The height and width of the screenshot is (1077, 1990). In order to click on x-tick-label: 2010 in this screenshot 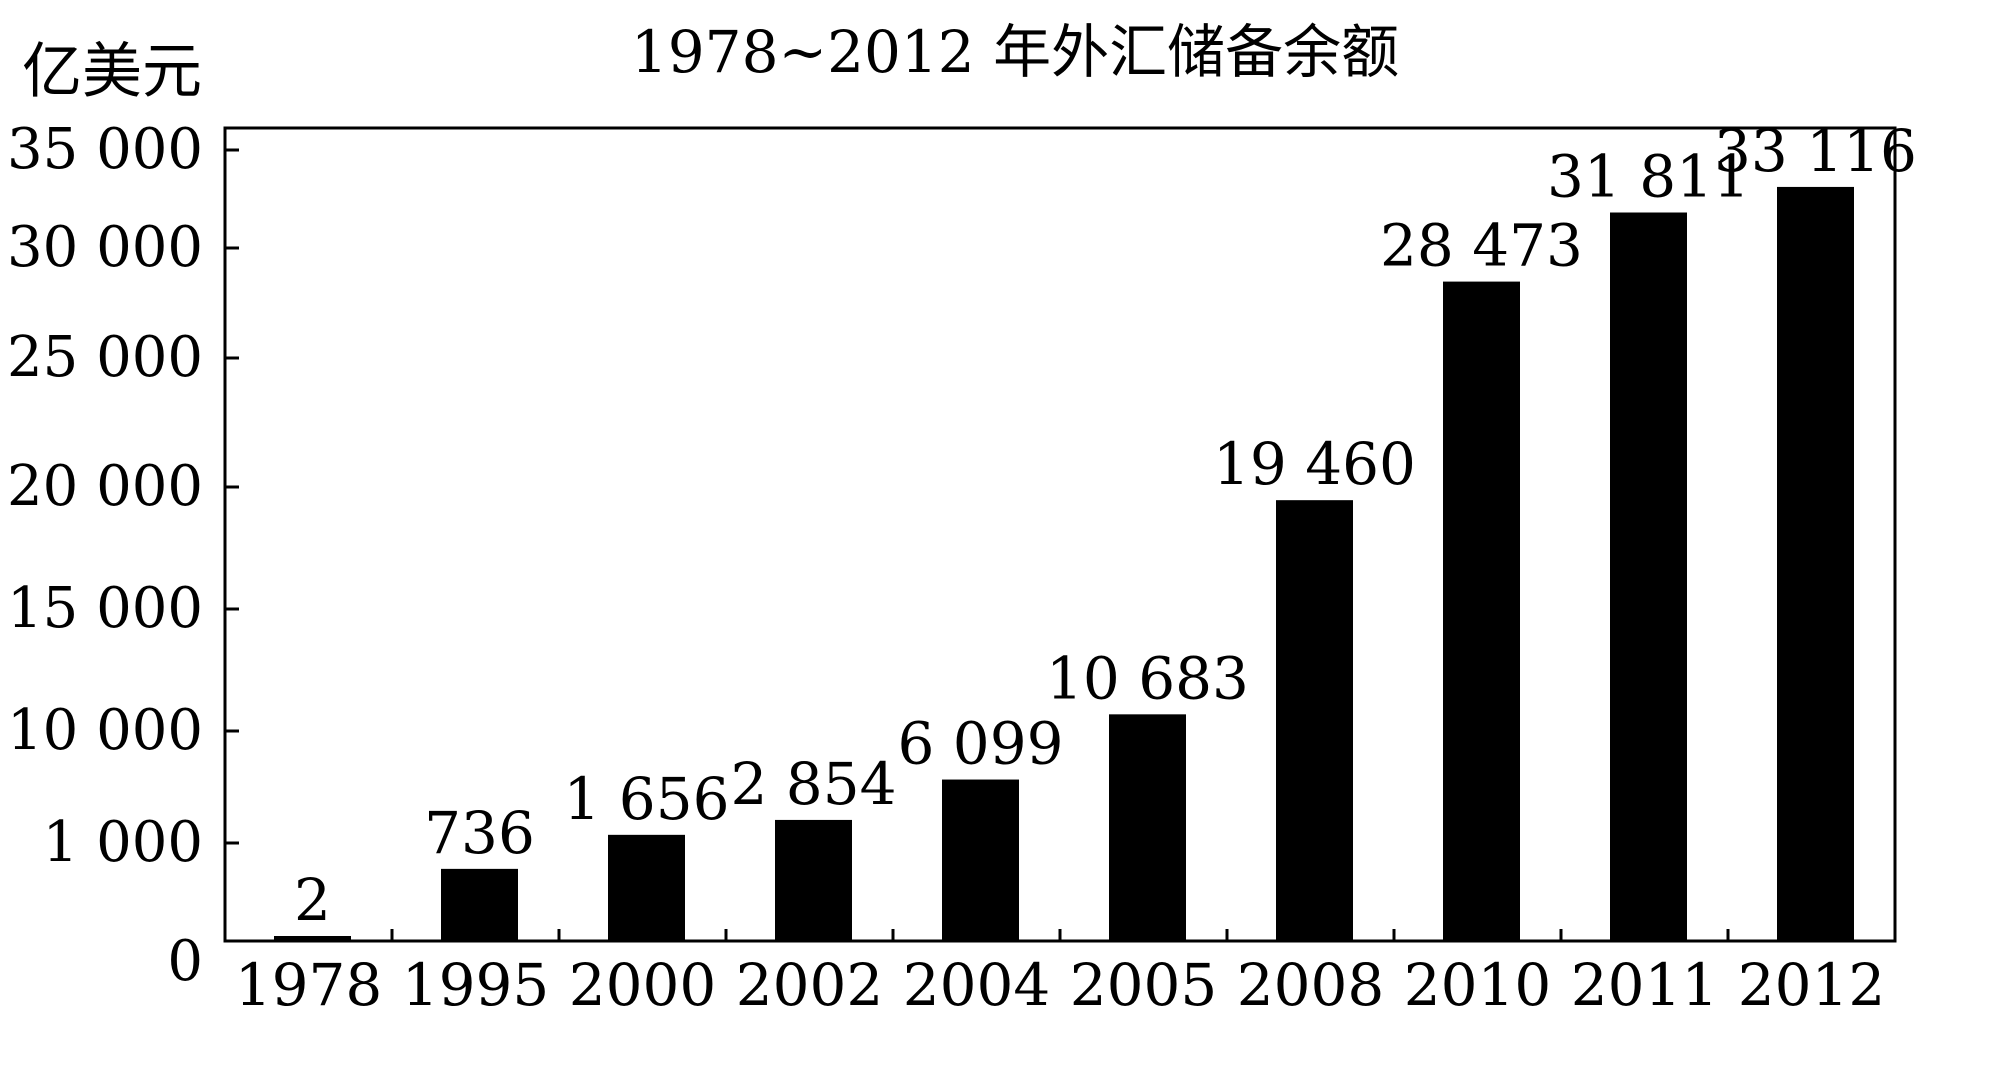, I will do `click(1478, 985)`.